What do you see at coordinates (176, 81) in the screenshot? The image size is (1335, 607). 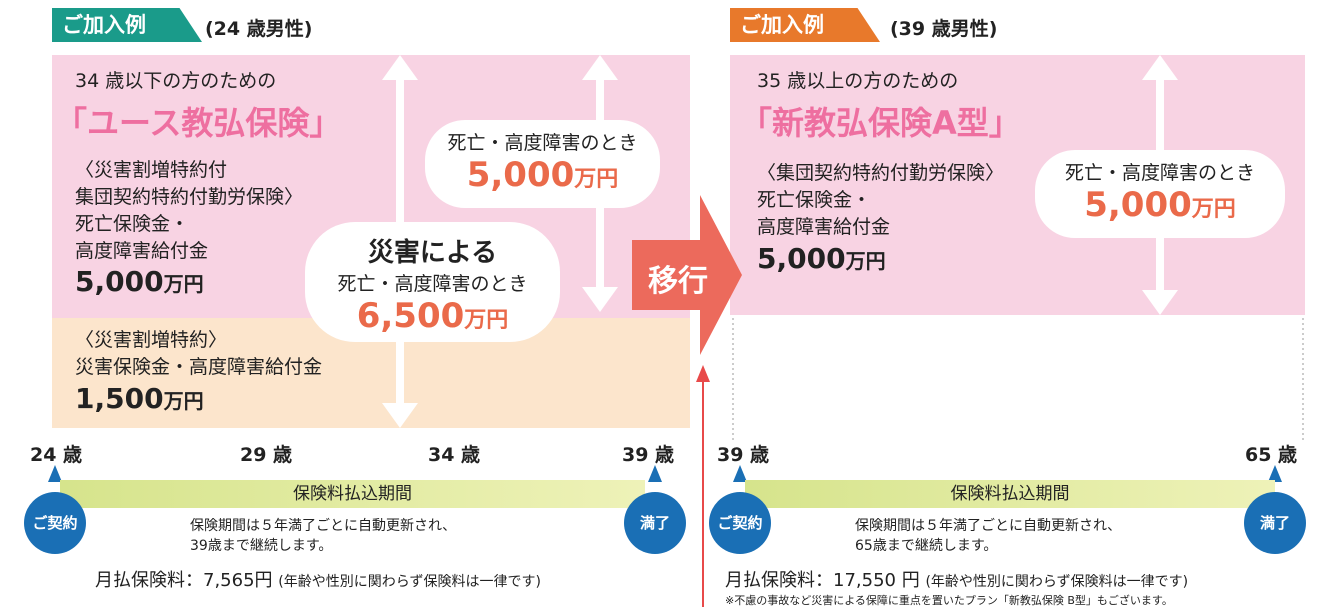 I see `target: 34 歳以下の方のための` at bounding box center [176, 81].